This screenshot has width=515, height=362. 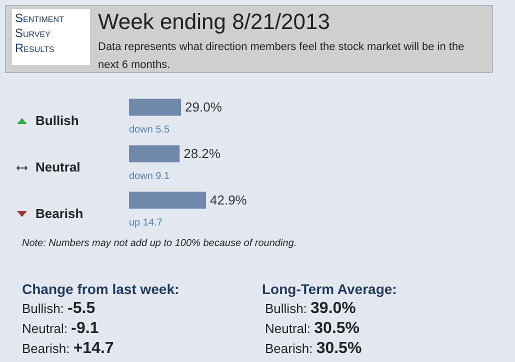 What do you see at coordinates (60, 213) in the screenshot?
I see `y-tick-label: Bearish` at bounding box center [60, 213].